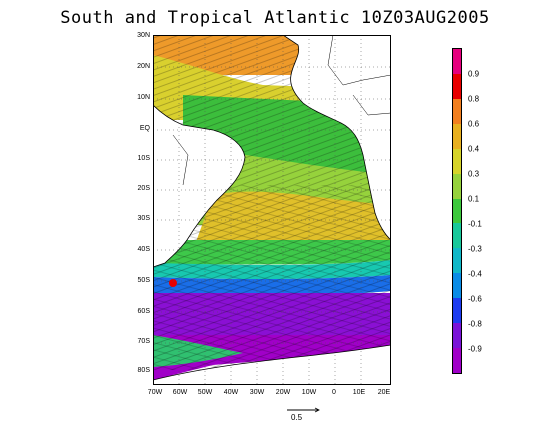 The height and width of the screenshot is (425, 550). I want to click on colorbar, so click(457, 211).